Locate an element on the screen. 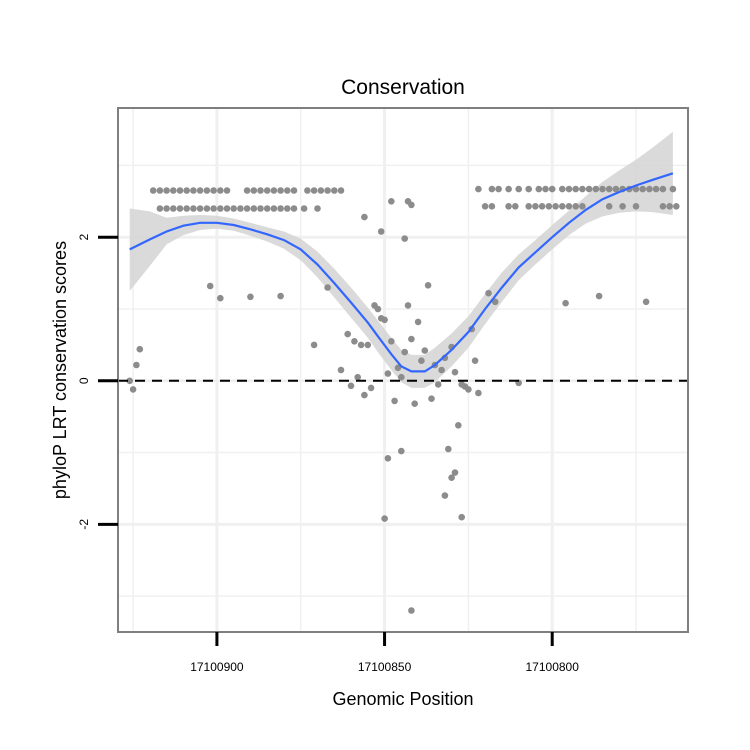 Image resolution: width=750 pixels, height=750 pixels. x-axis-title: Genomic Position is located at coordinates (402, 699).